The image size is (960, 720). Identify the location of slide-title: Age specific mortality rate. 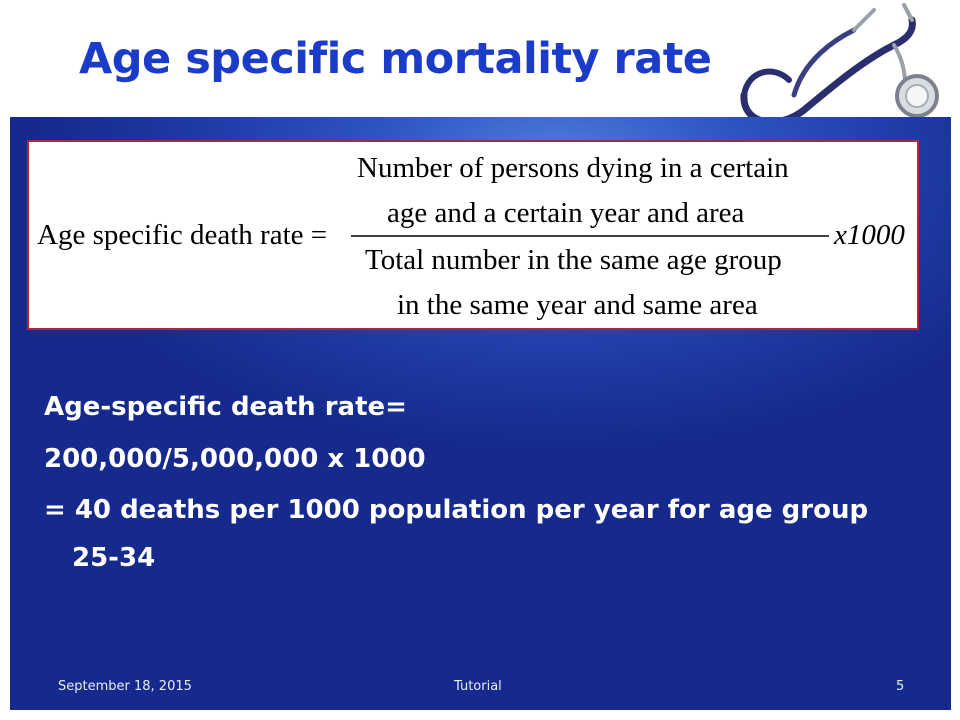
(395, 59).